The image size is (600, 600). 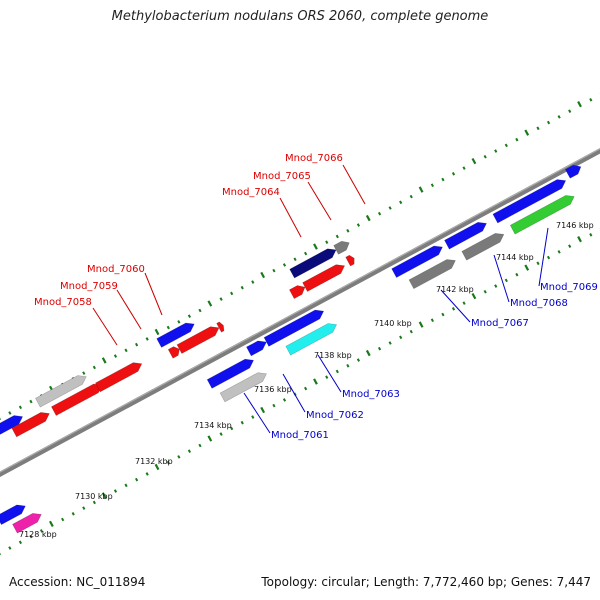 I want to click on gene-label-mnod-7068: Mnod_7068, so click(x=539, y=303).